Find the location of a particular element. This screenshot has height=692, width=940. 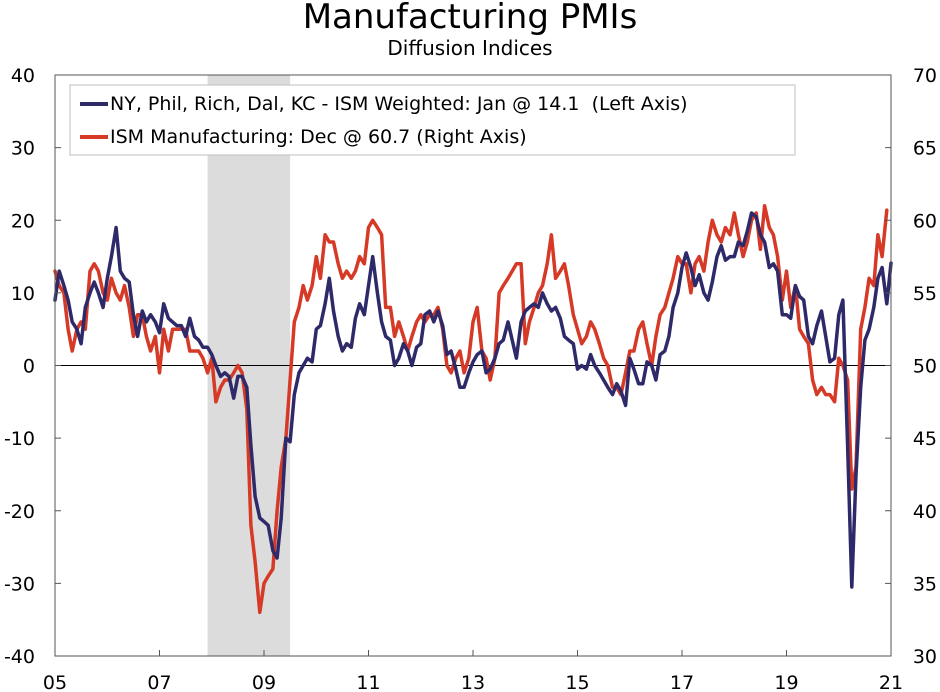

left-tick-label: 40 is located at coordinates (23, 76).